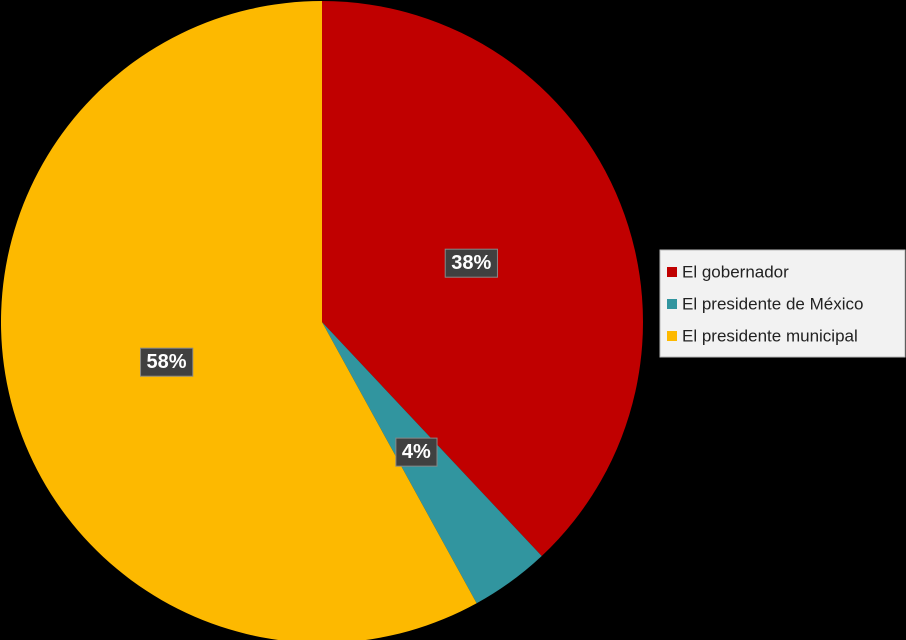 This screenshot has height=640, width=906. Describe the element at coordinates (735, 271) in the screenshot. I see `legend-label: El gobernador` at that location.